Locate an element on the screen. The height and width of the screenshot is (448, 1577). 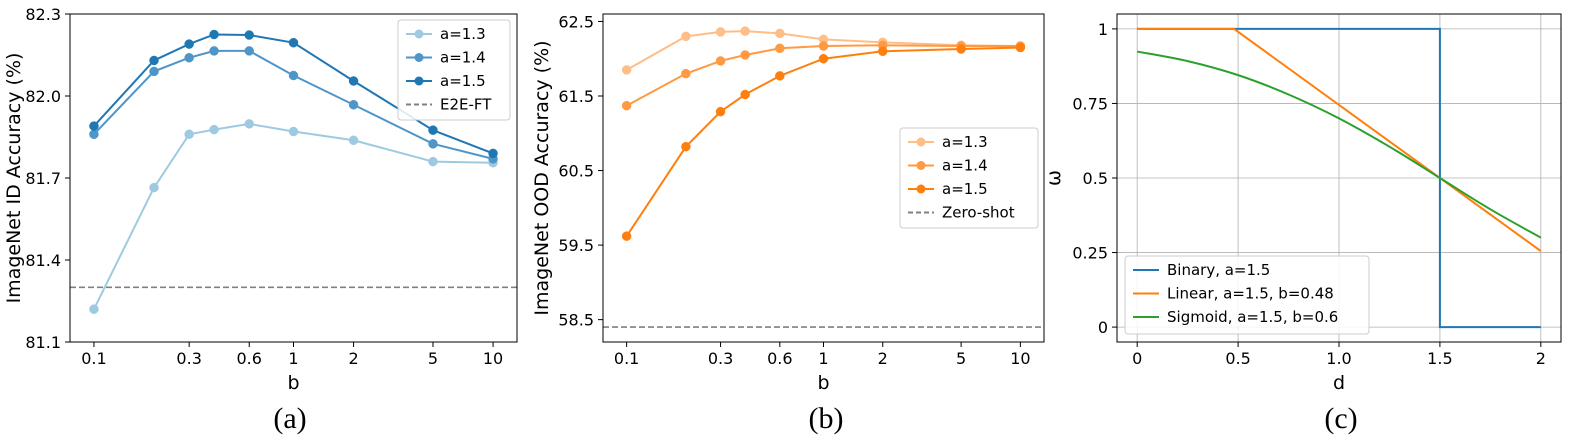
x-tick-label: 1.0 is located at coordinates (1338, 358).